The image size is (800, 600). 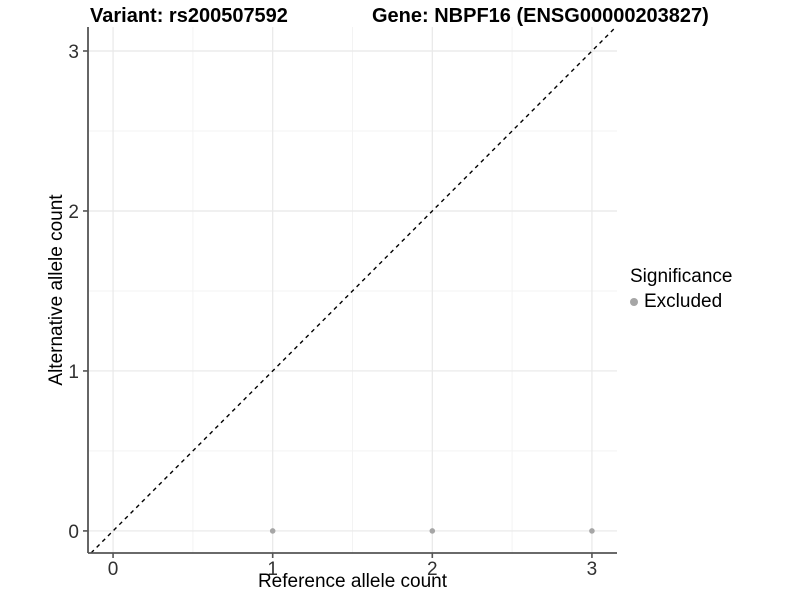 I want to click on x-axis-title: Reference allele count, so click(x=352, y=581).